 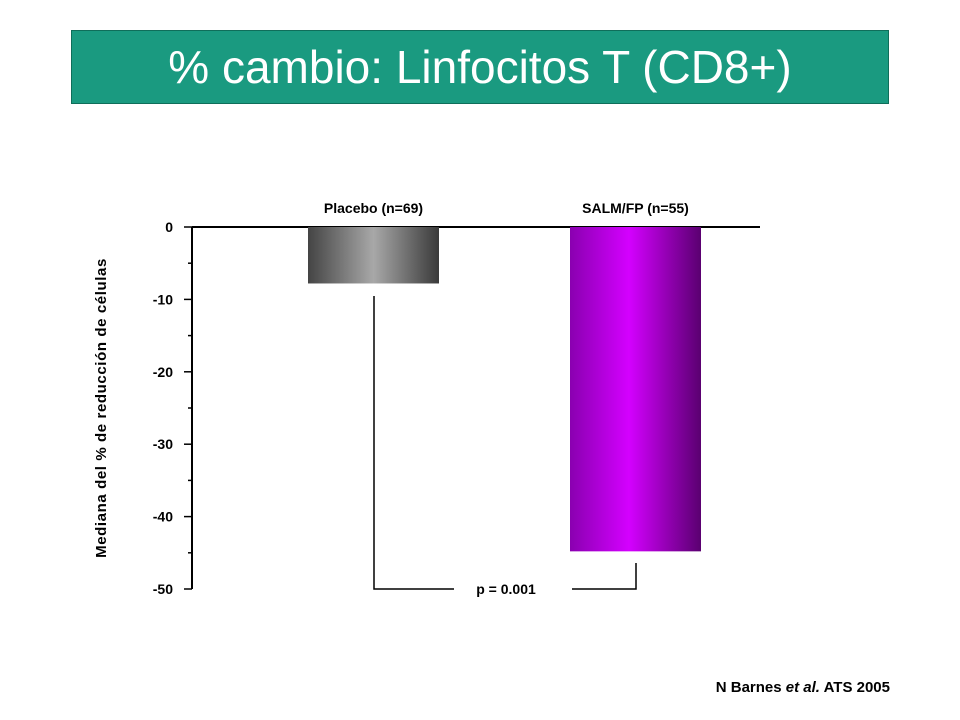 I want to click on citation: N Barnes et al. ATS 2005, so click(x=803, y=687).